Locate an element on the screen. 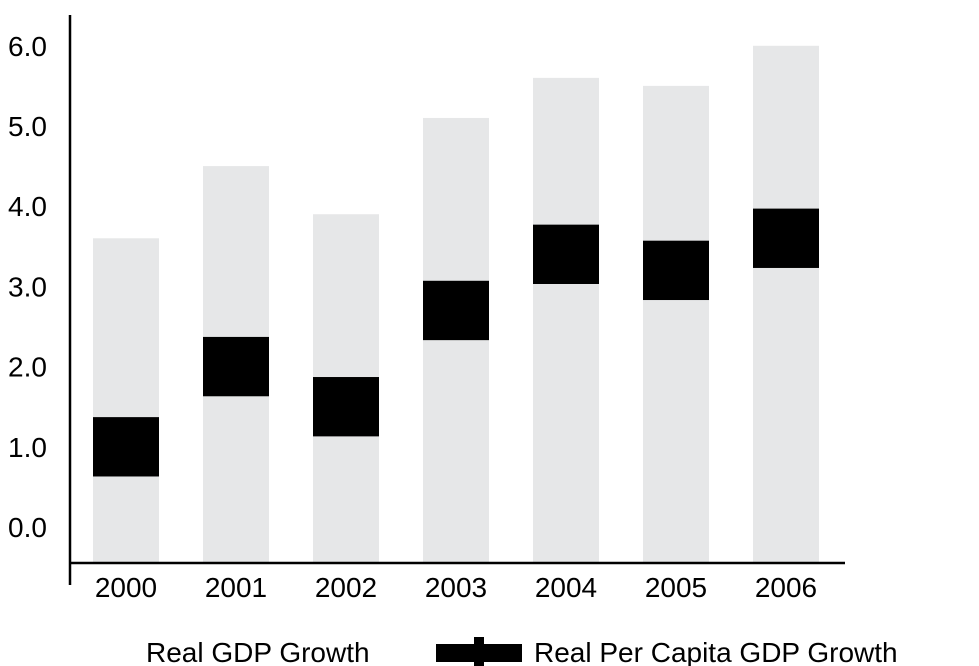  legend-label-real-gdp-growth: Real GDP Growth is located at coordinates (258, 651).